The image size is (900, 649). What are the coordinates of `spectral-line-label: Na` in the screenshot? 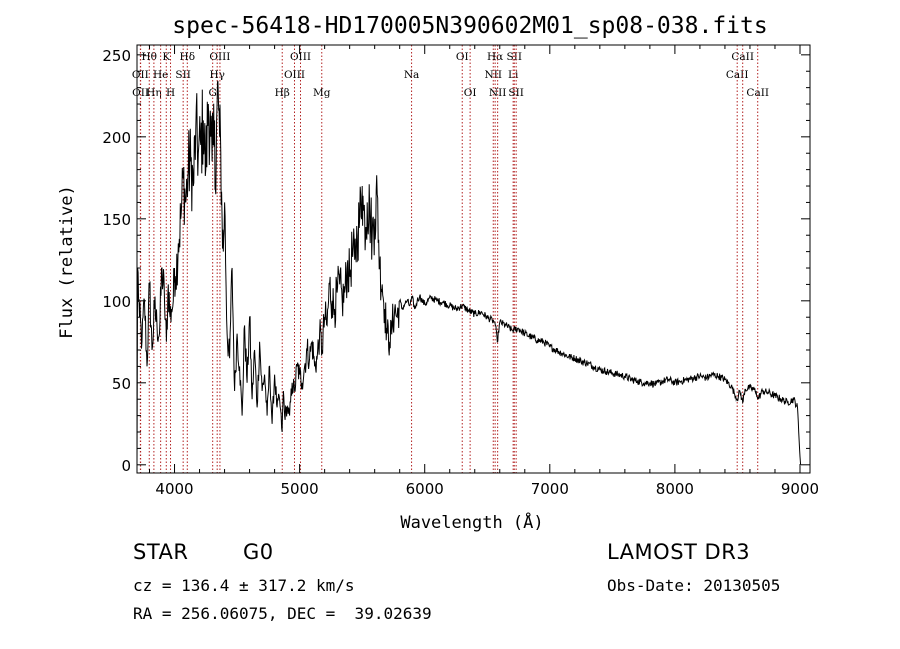 It's located at (411, 75).